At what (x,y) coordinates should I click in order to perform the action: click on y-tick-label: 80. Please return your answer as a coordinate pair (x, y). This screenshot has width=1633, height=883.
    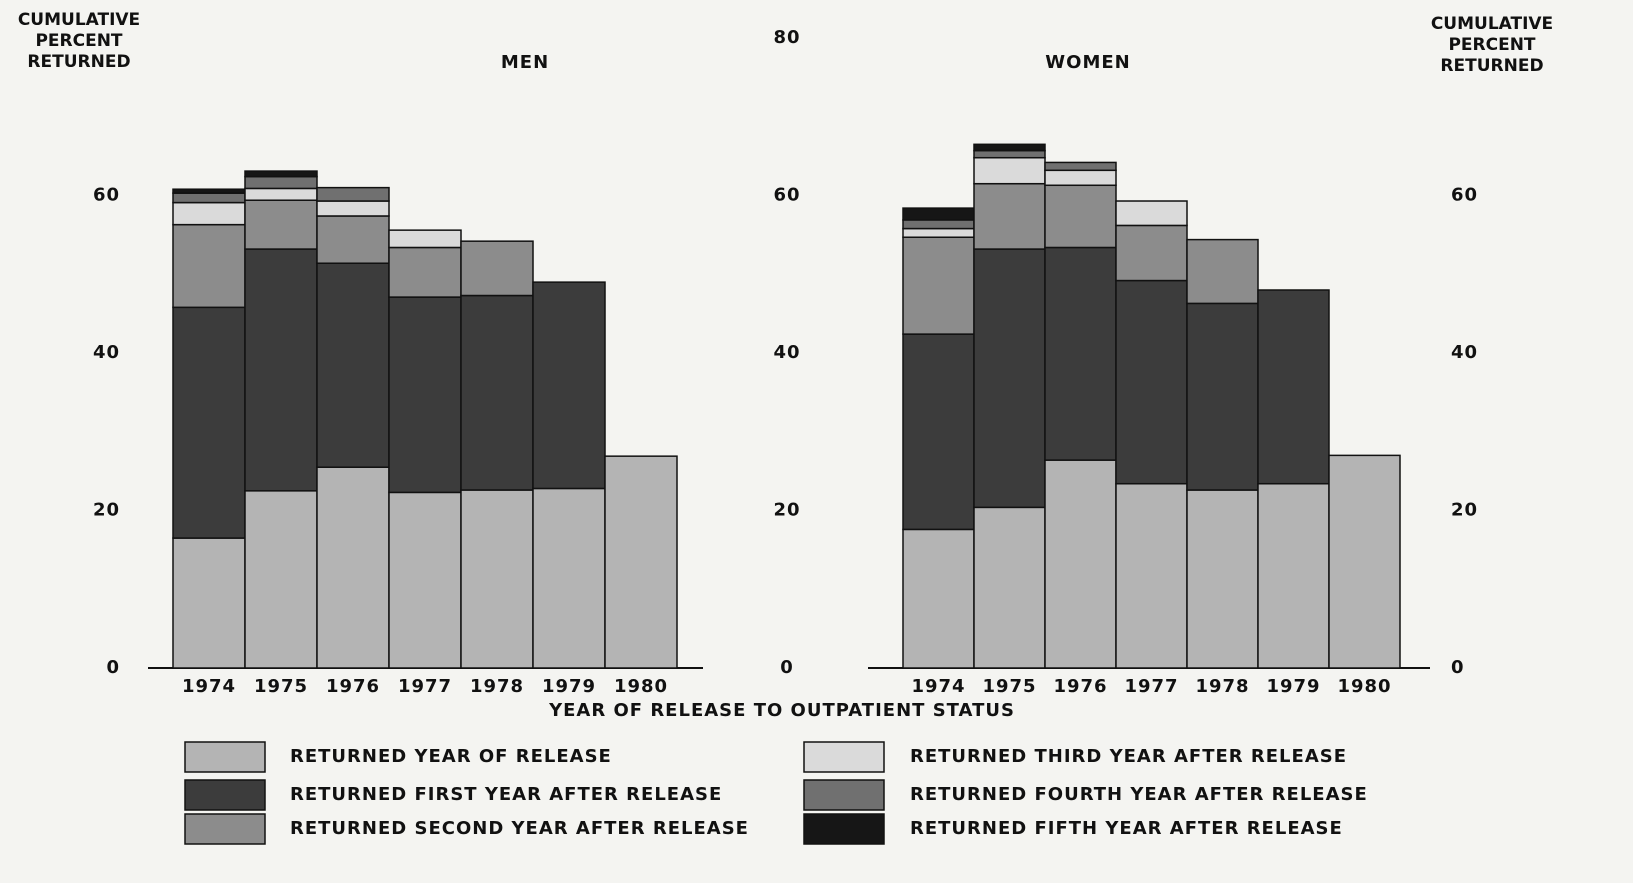
    Looking at the image, I should click on (786, 37).